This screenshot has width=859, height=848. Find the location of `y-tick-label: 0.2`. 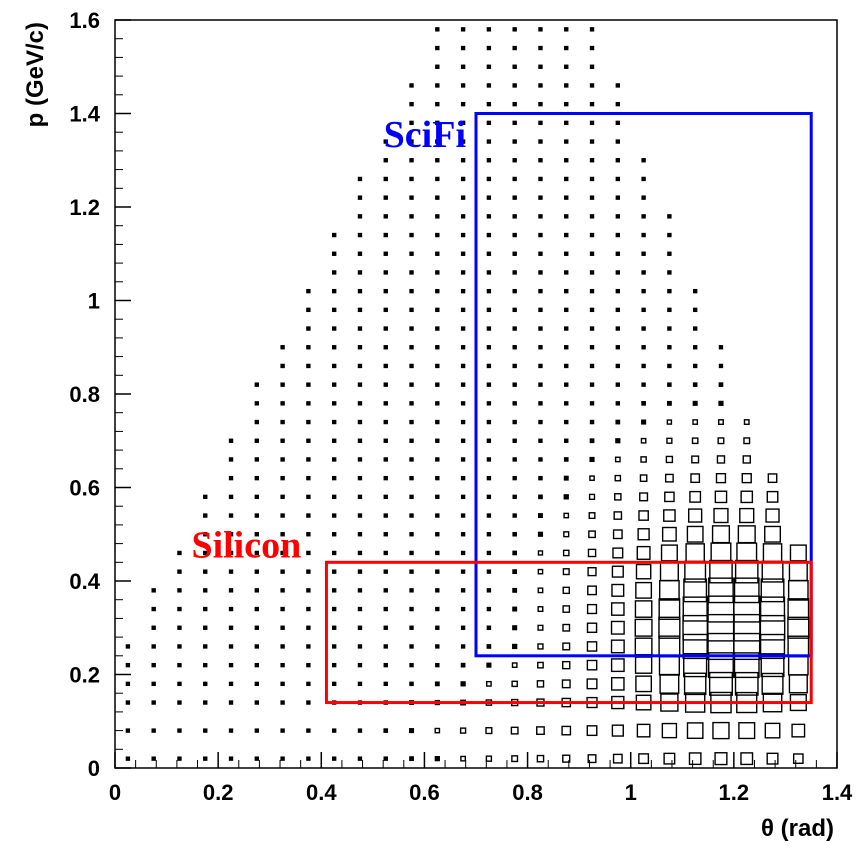

y-tick-label: 0.2 is located at coordinates (84, 675).